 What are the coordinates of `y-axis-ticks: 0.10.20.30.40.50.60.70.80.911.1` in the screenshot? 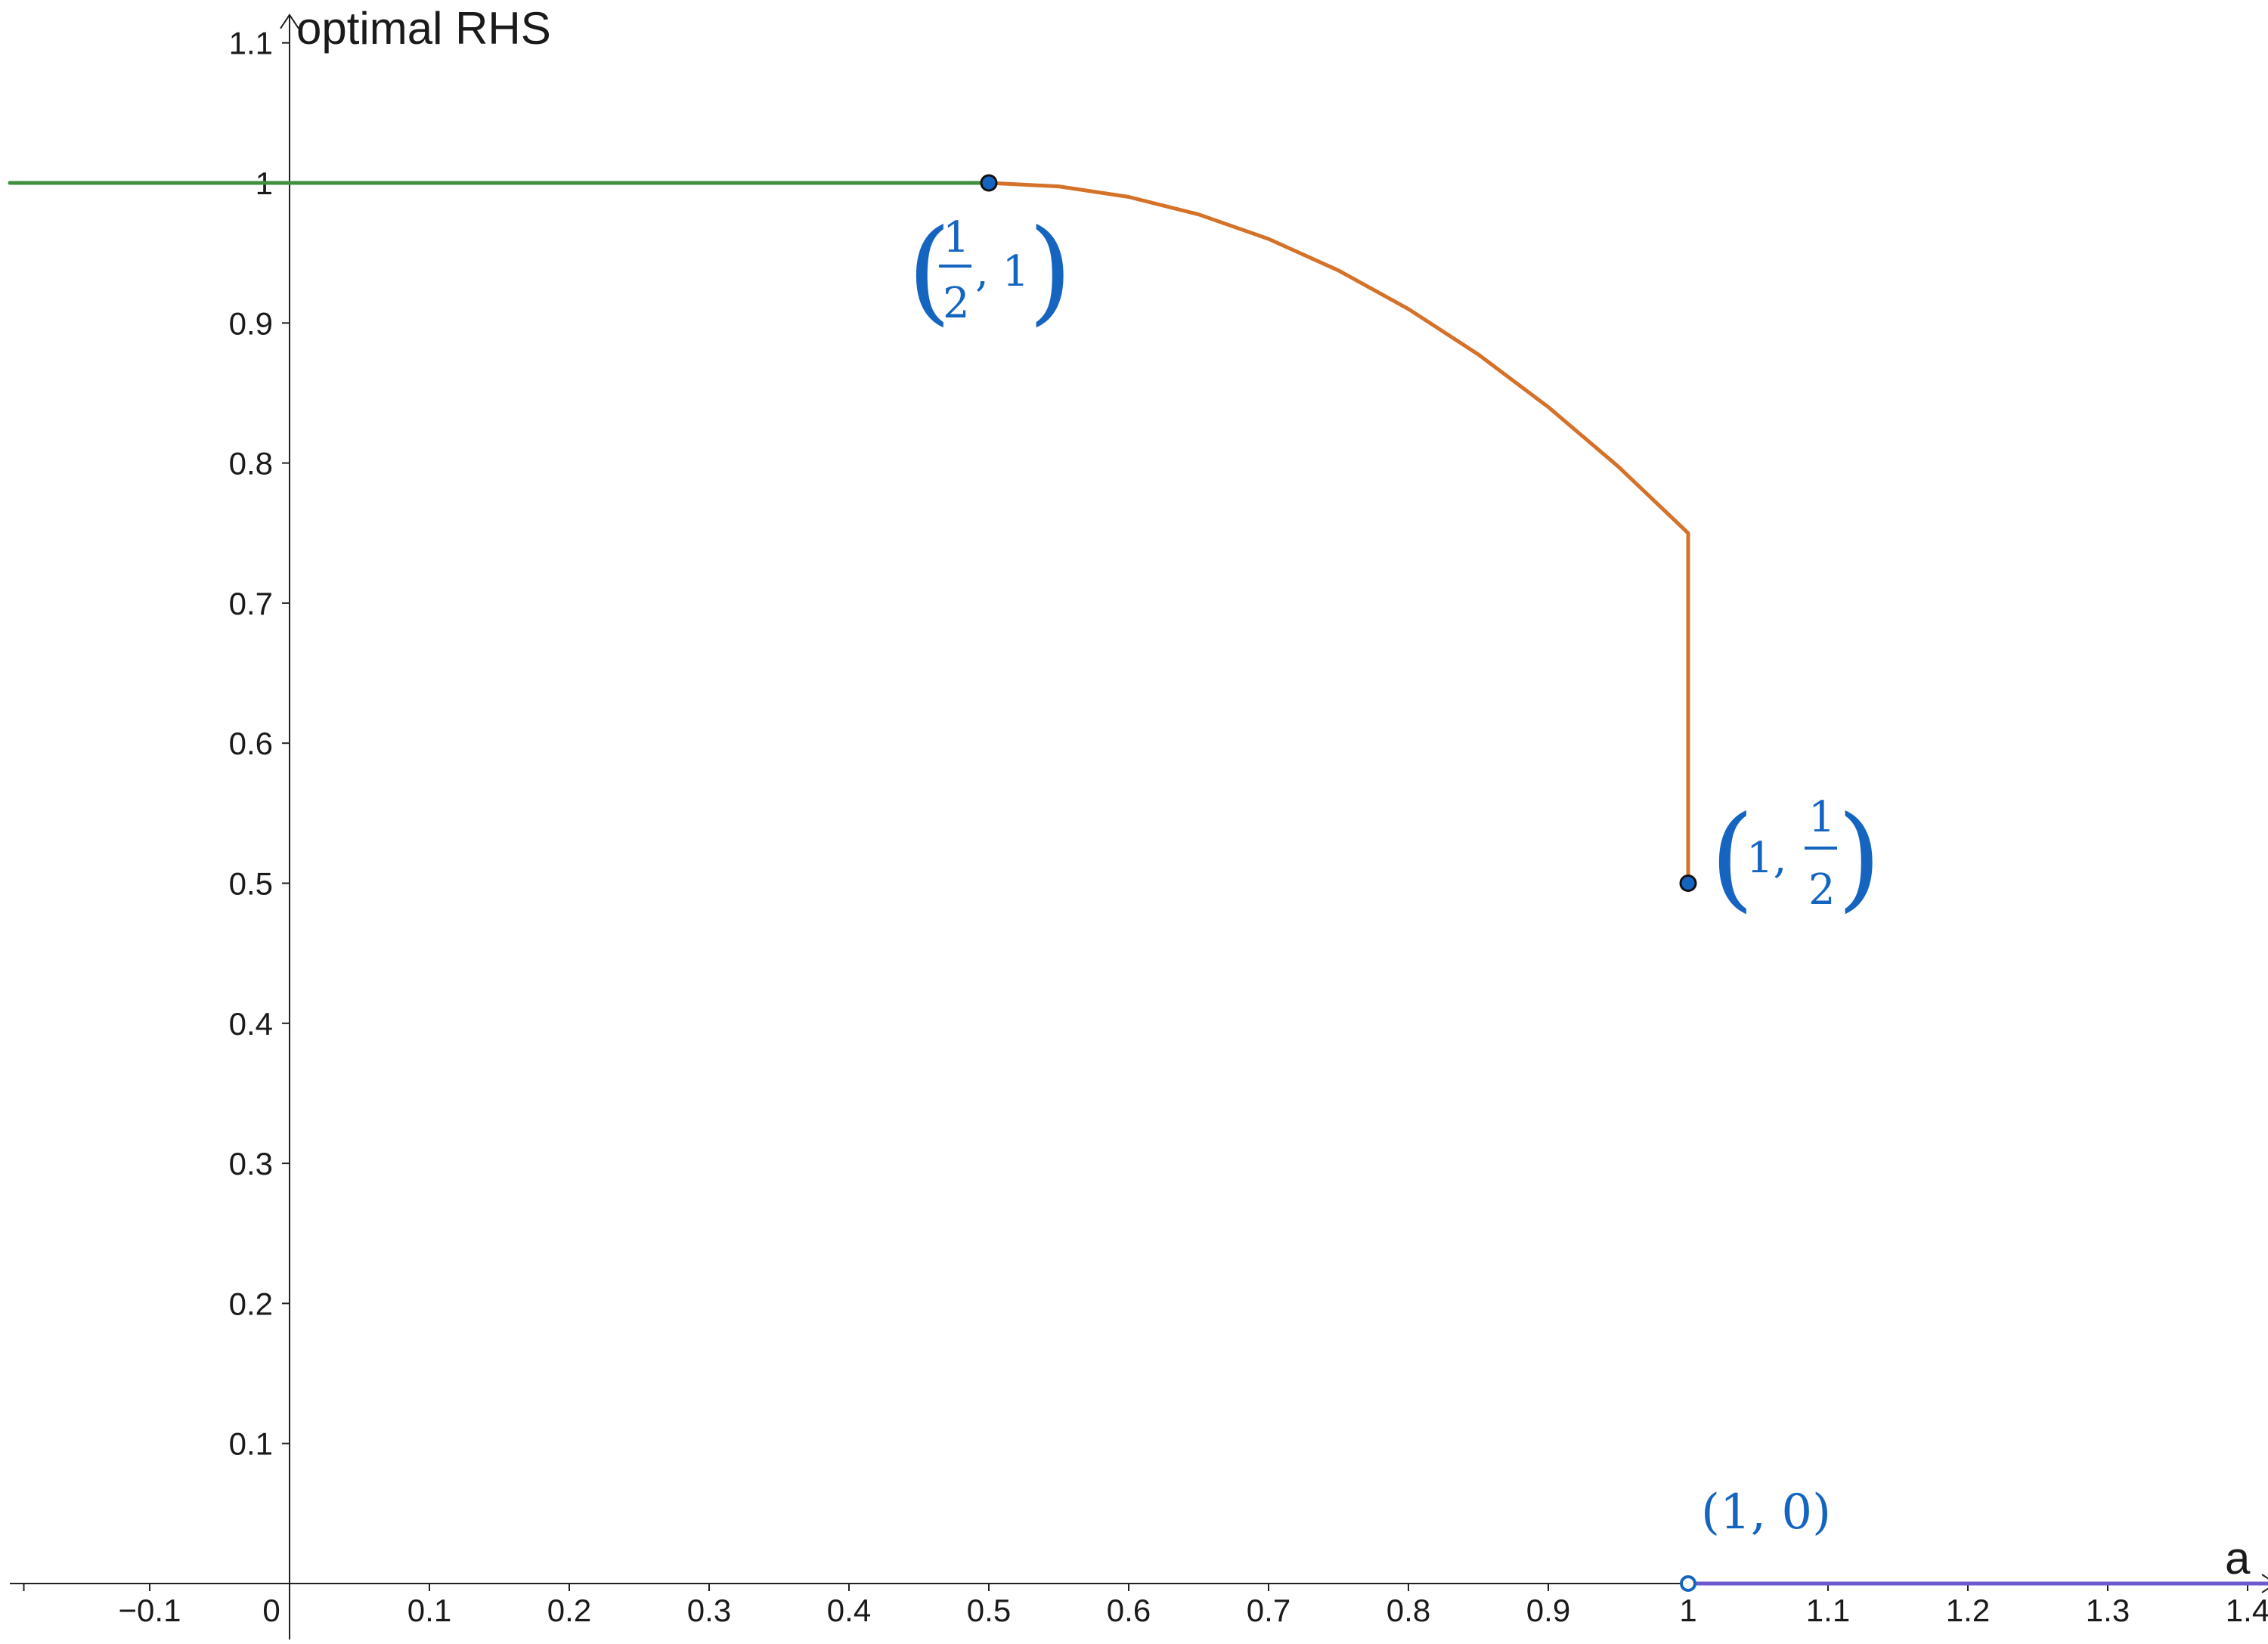 It's located at (259, 744).